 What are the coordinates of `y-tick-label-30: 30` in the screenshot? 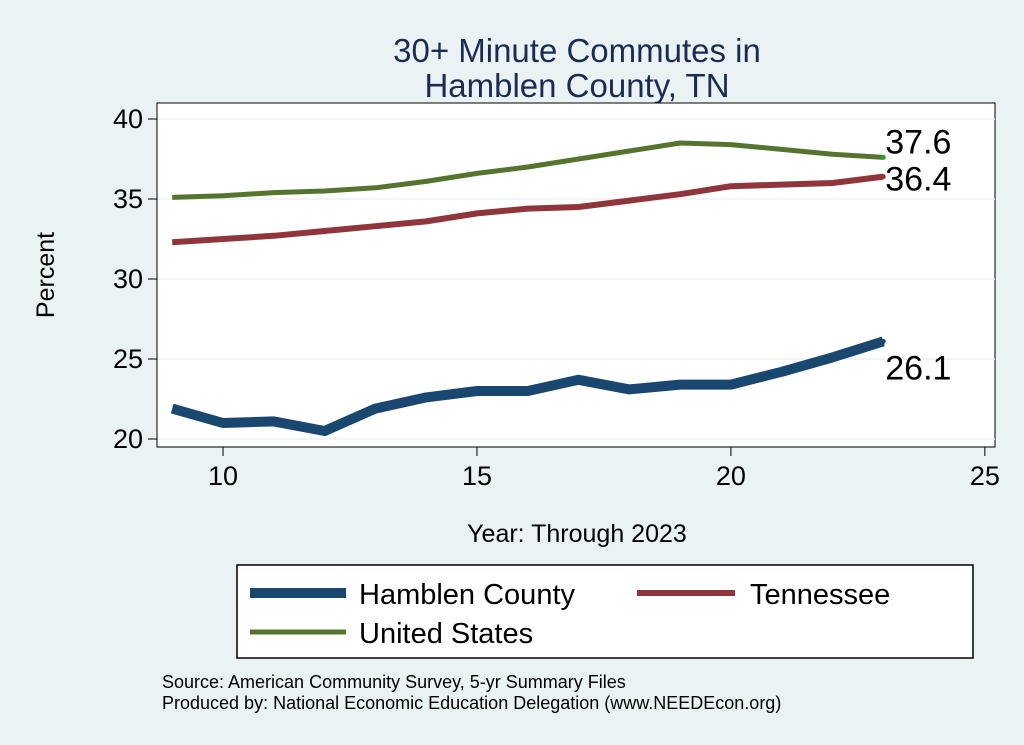 It's located at (128, 279).